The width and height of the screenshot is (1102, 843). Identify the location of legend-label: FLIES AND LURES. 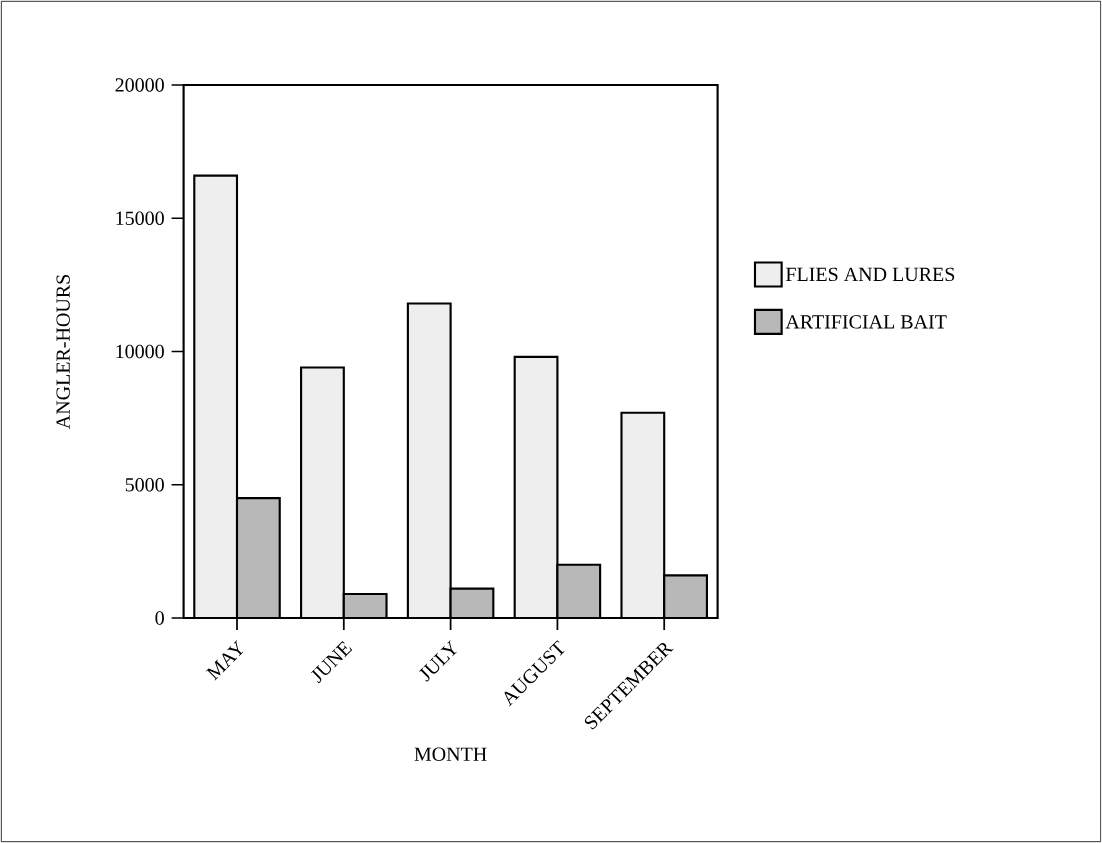
(870, 274).